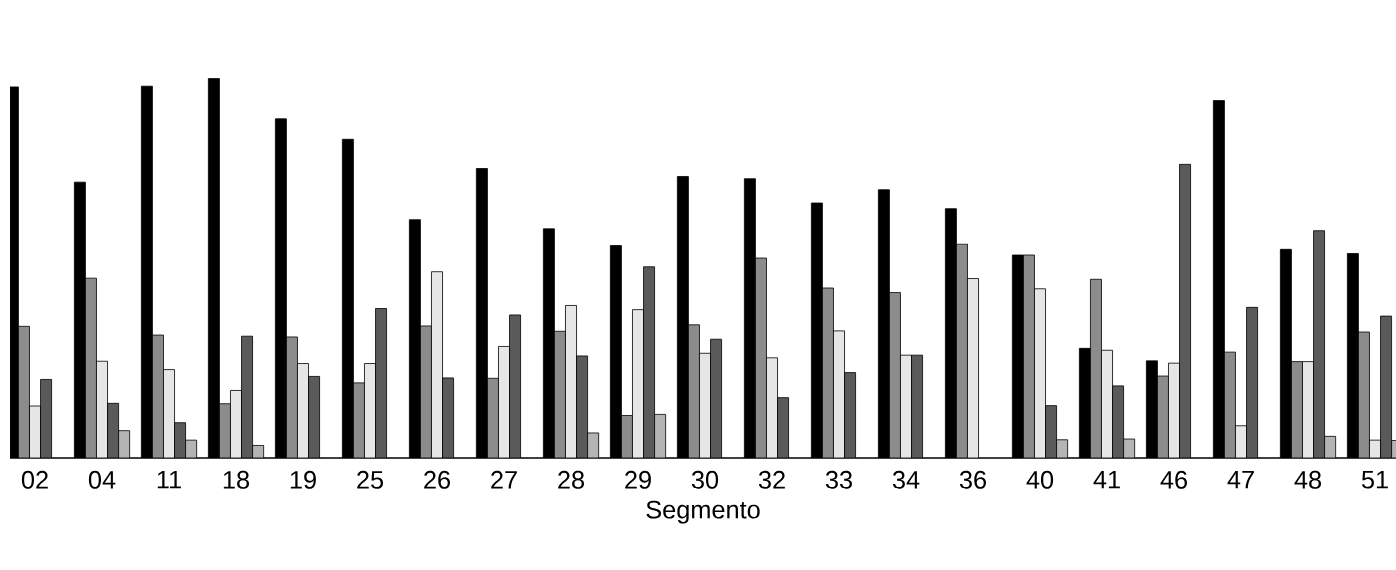  I want to click on x-tick-label: 51, so click(1374, 479).